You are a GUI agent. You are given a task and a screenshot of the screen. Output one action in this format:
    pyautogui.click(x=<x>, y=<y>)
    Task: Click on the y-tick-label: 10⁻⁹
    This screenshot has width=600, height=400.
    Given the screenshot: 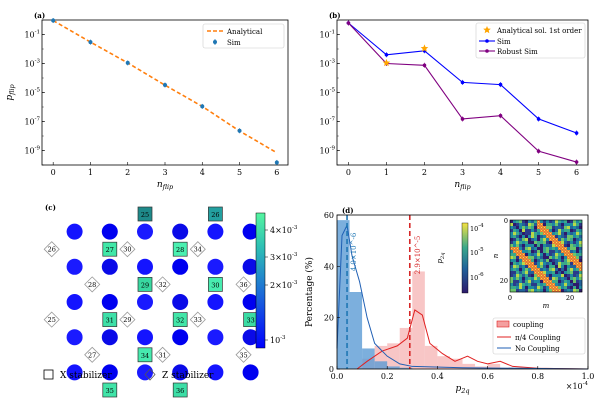 What is the action you would take?
    pyautogui.click(x=32, y=151)
    